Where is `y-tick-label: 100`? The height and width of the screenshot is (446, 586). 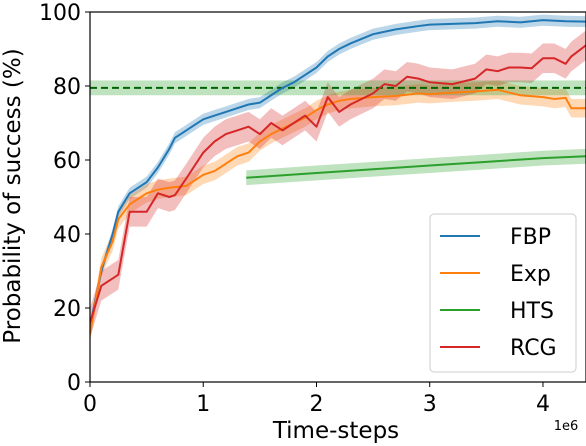
y-tick-label: 100 is located at coordinates (60, 13).